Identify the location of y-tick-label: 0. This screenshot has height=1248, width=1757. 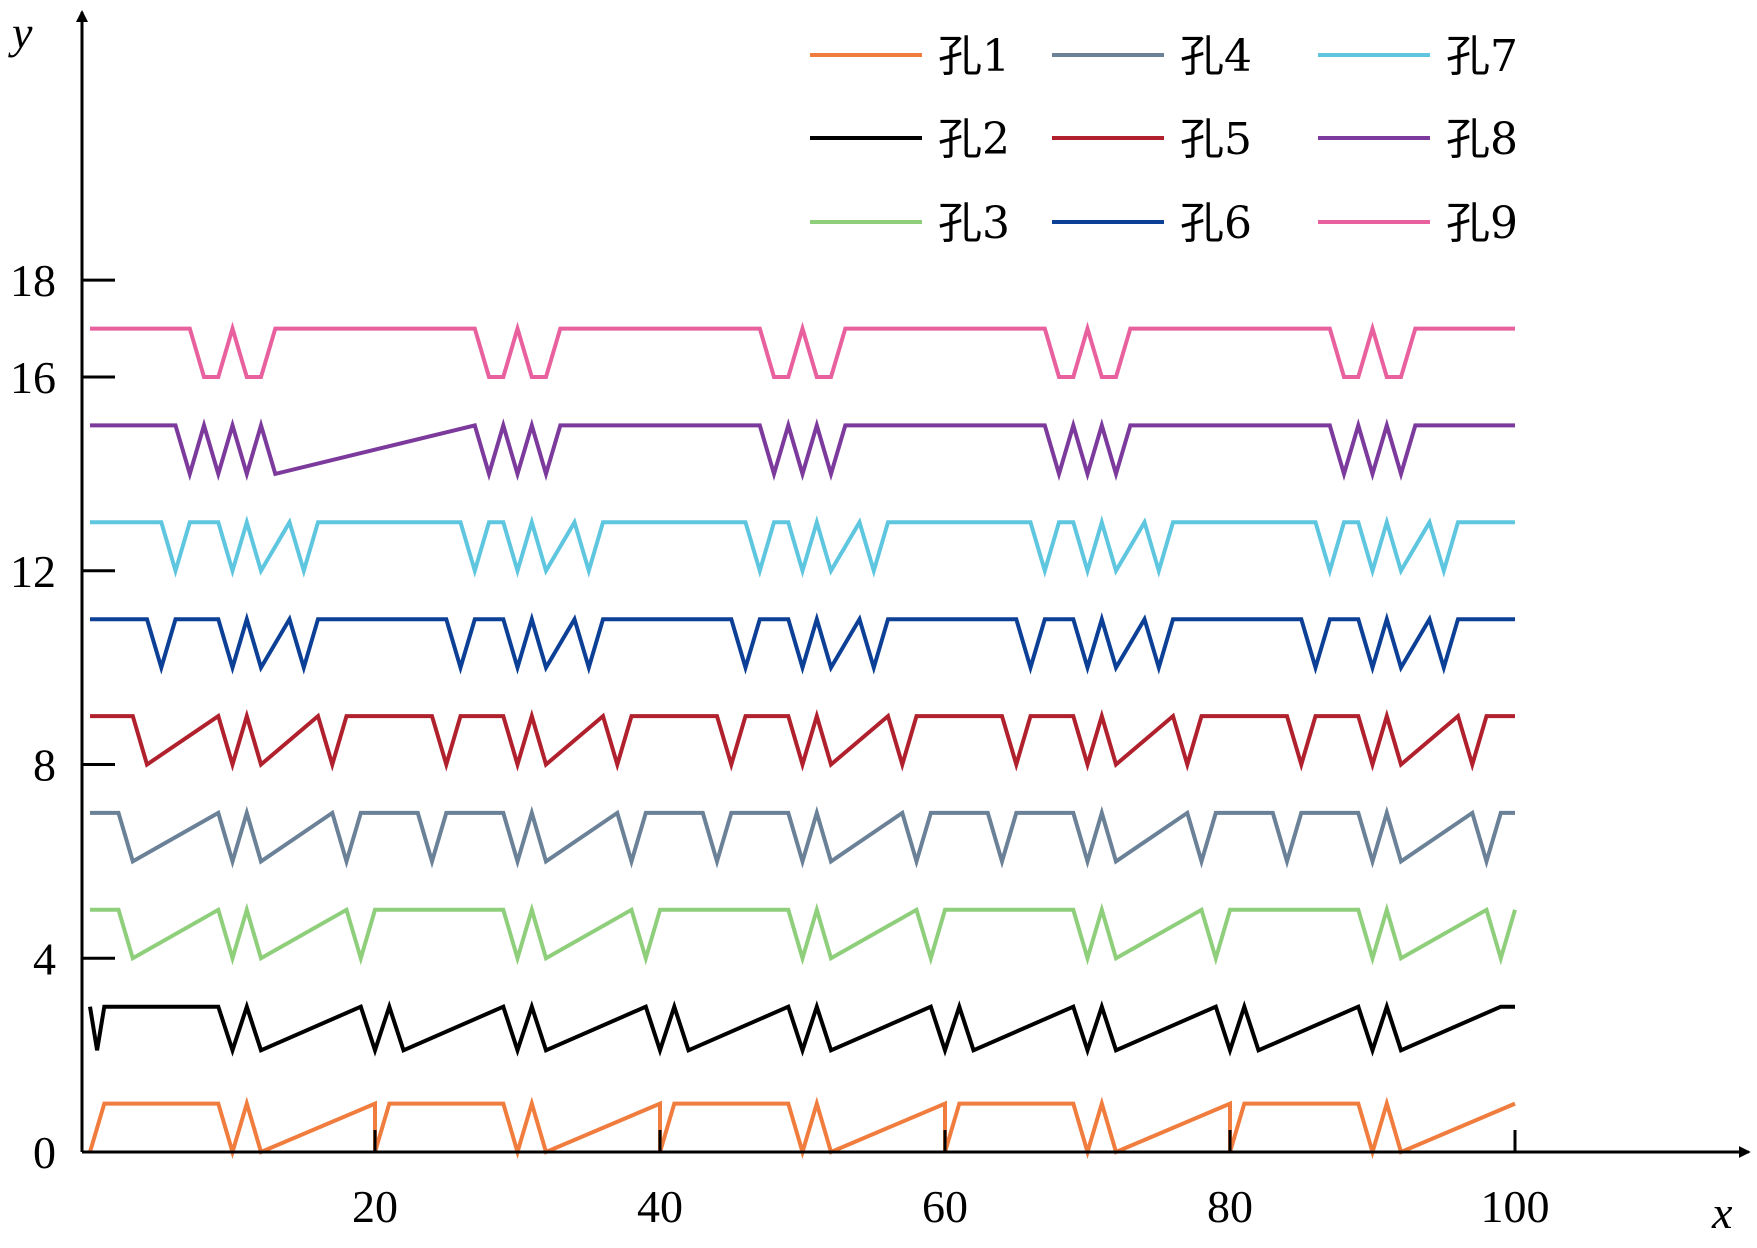
(44, 1152).